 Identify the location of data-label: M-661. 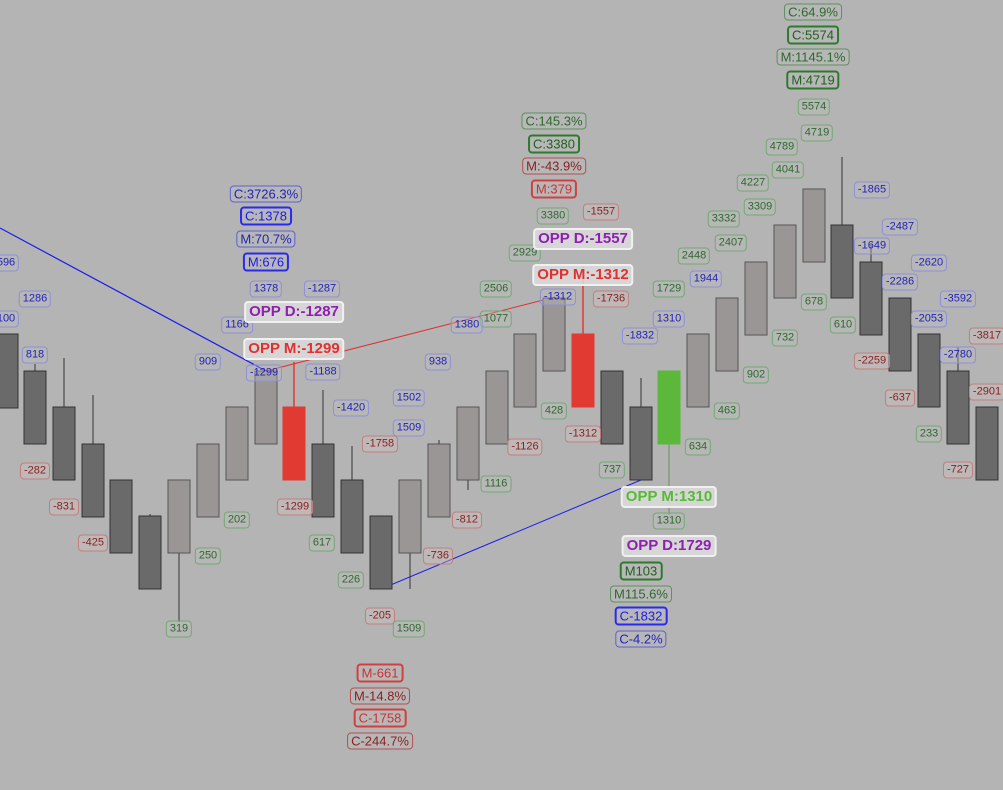
(380, 673).